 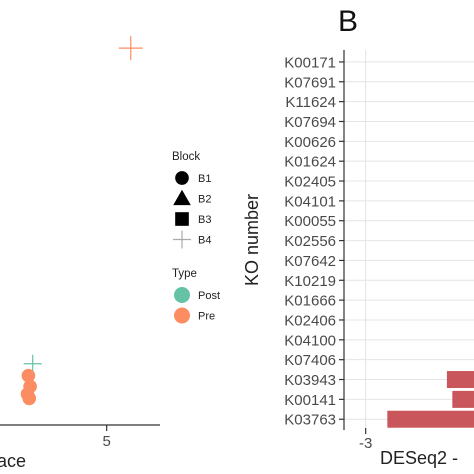 What do you see at coordinates (310, 221) in the screenshot?
I see `bar-category-label: K00055` at bounding box center [310, 221].